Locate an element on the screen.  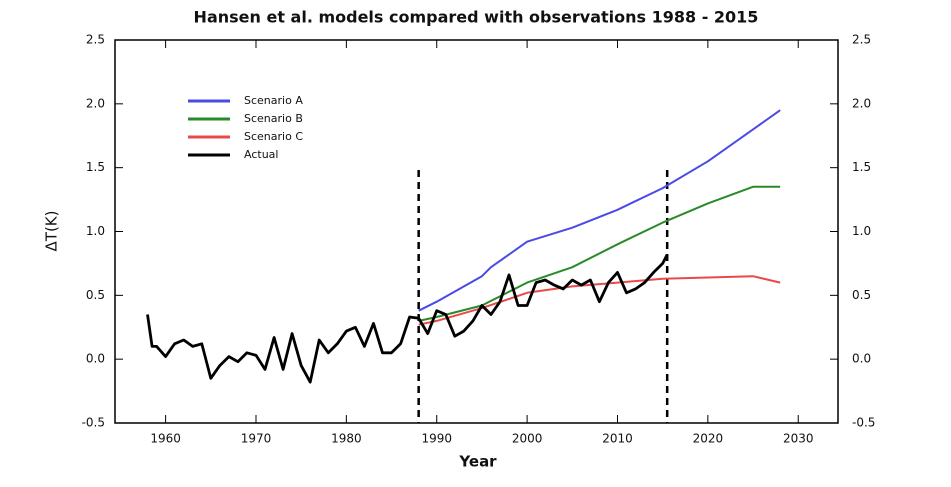
y2-tick-label: 1.5 is located at coordinates (861, 167).